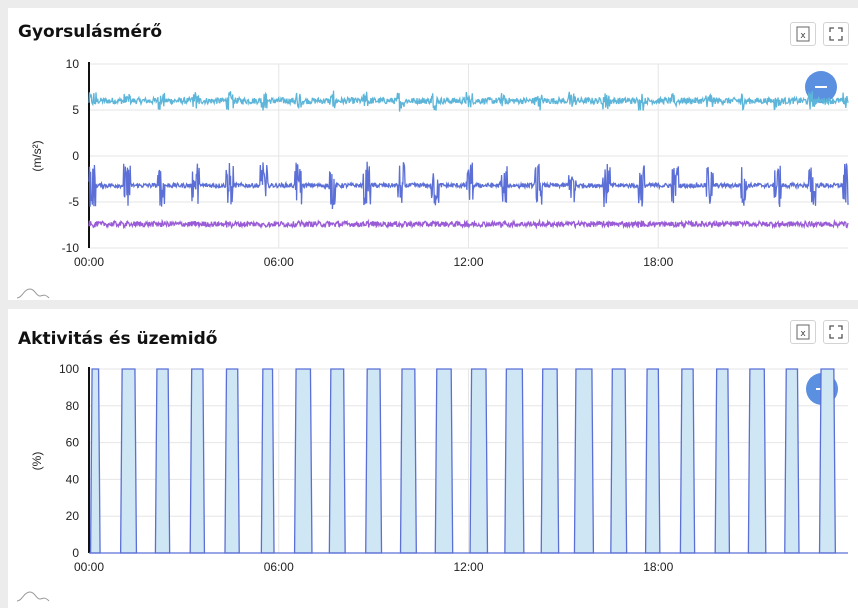 This screenshot has width=858, height=608. Describe the element at coordinates (37, 155) in the screenshot. I see `y-axis-label: (m/s²)` at that location.